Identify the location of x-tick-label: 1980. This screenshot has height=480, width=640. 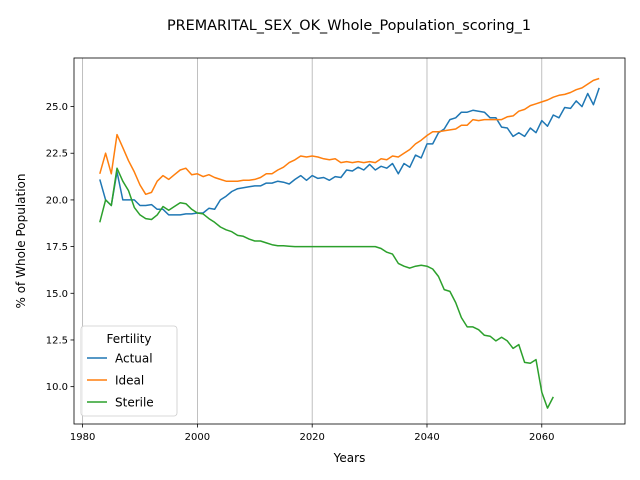
(82, 437).